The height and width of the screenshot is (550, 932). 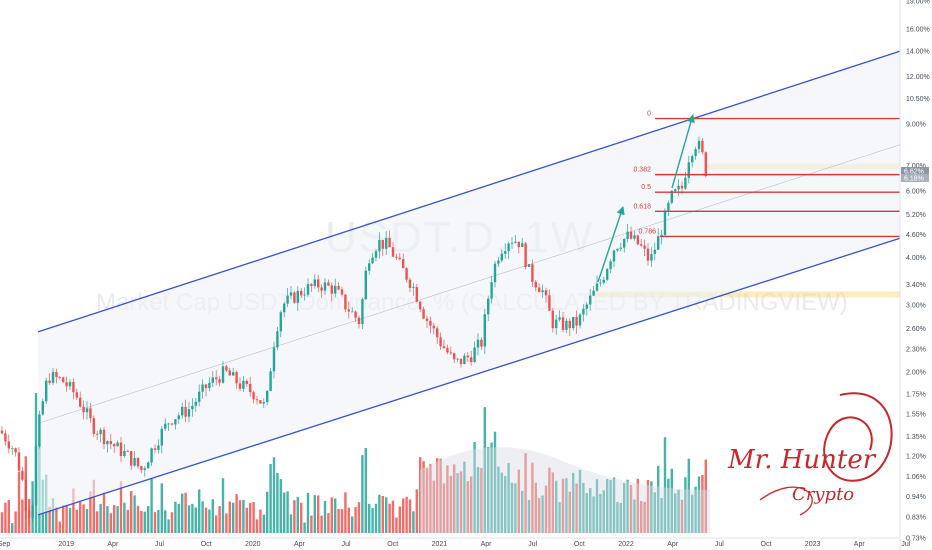 What do you see at coordinates (916, 349) in the screenshot?
I see `price-tick-label: 2.30%` at bounding box center [916, 349].